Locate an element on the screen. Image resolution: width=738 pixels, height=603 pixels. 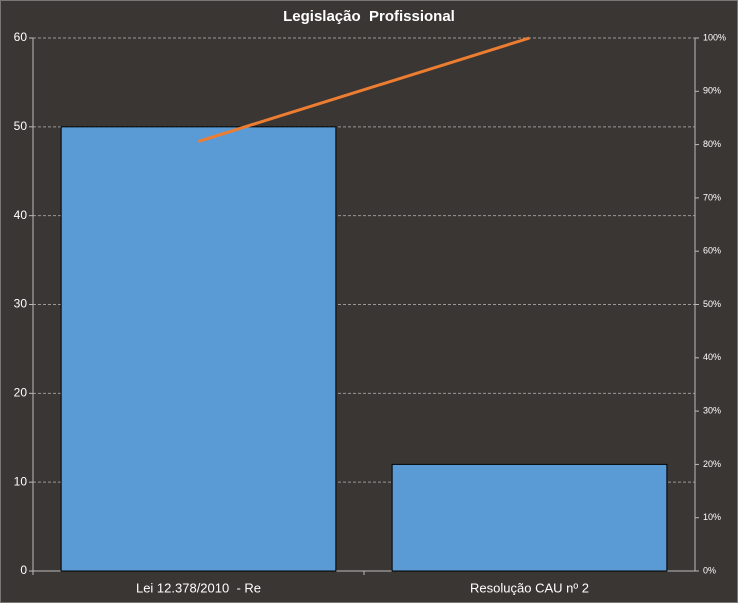
y2-tick-label: 70% is located at coordinates (712, 197).